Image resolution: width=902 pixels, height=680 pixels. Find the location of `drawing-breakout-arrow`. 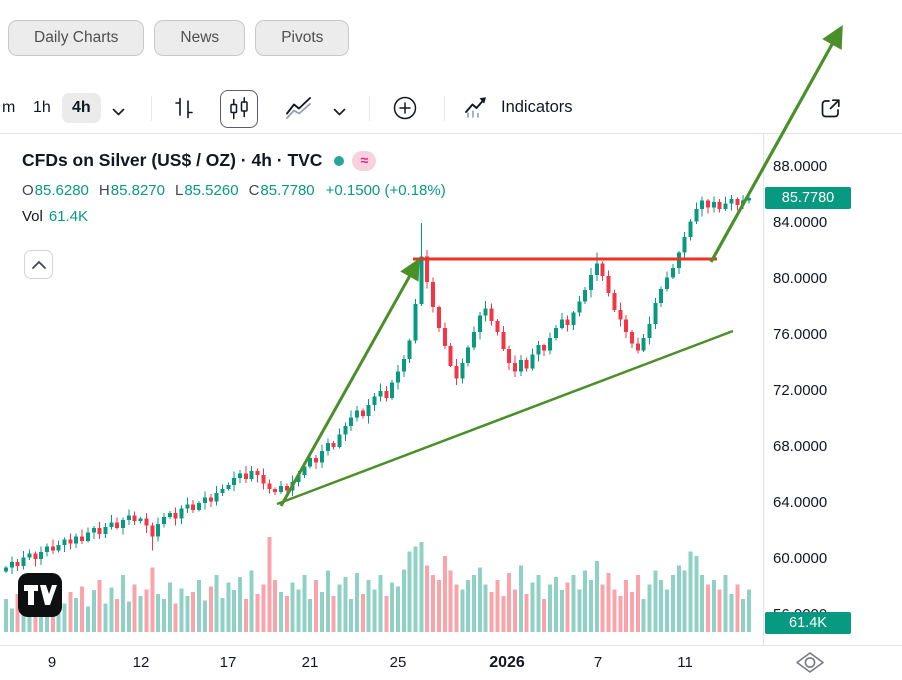

drawing-breakout-arrow is located at coordinates (776, 143).